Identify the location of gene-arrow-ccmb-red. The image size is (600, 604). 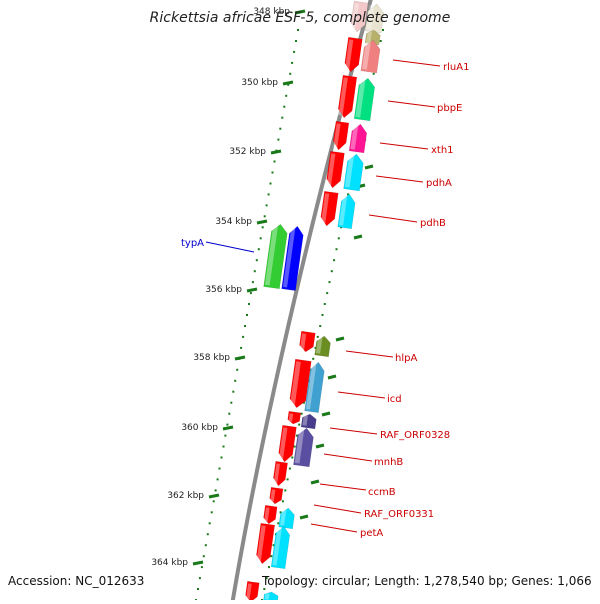
(280, 473).